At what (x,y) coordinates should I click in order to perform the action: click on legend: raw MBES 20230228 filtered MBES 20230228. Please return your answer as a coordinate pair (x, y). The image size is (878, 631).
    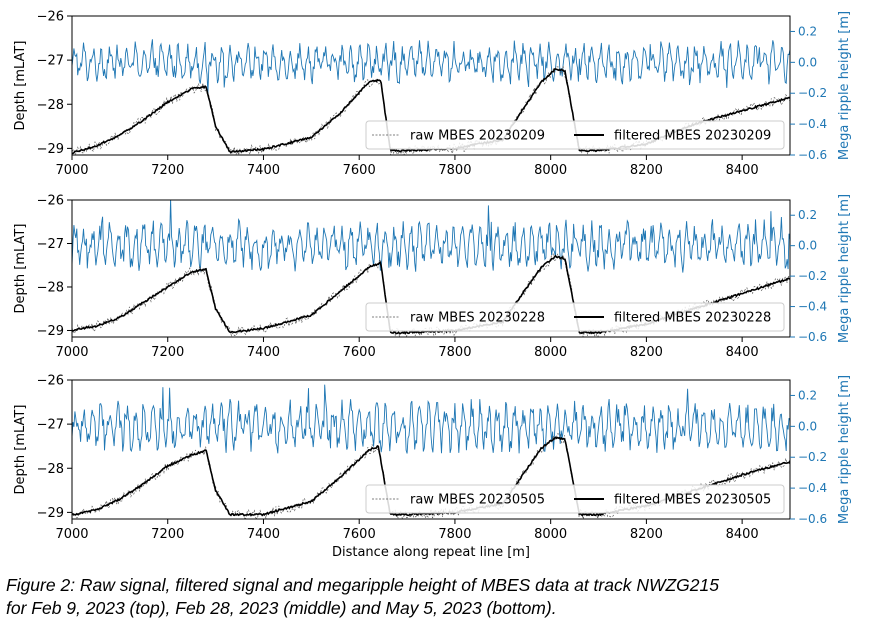
    Looking at the image, I should click on (575, 317).